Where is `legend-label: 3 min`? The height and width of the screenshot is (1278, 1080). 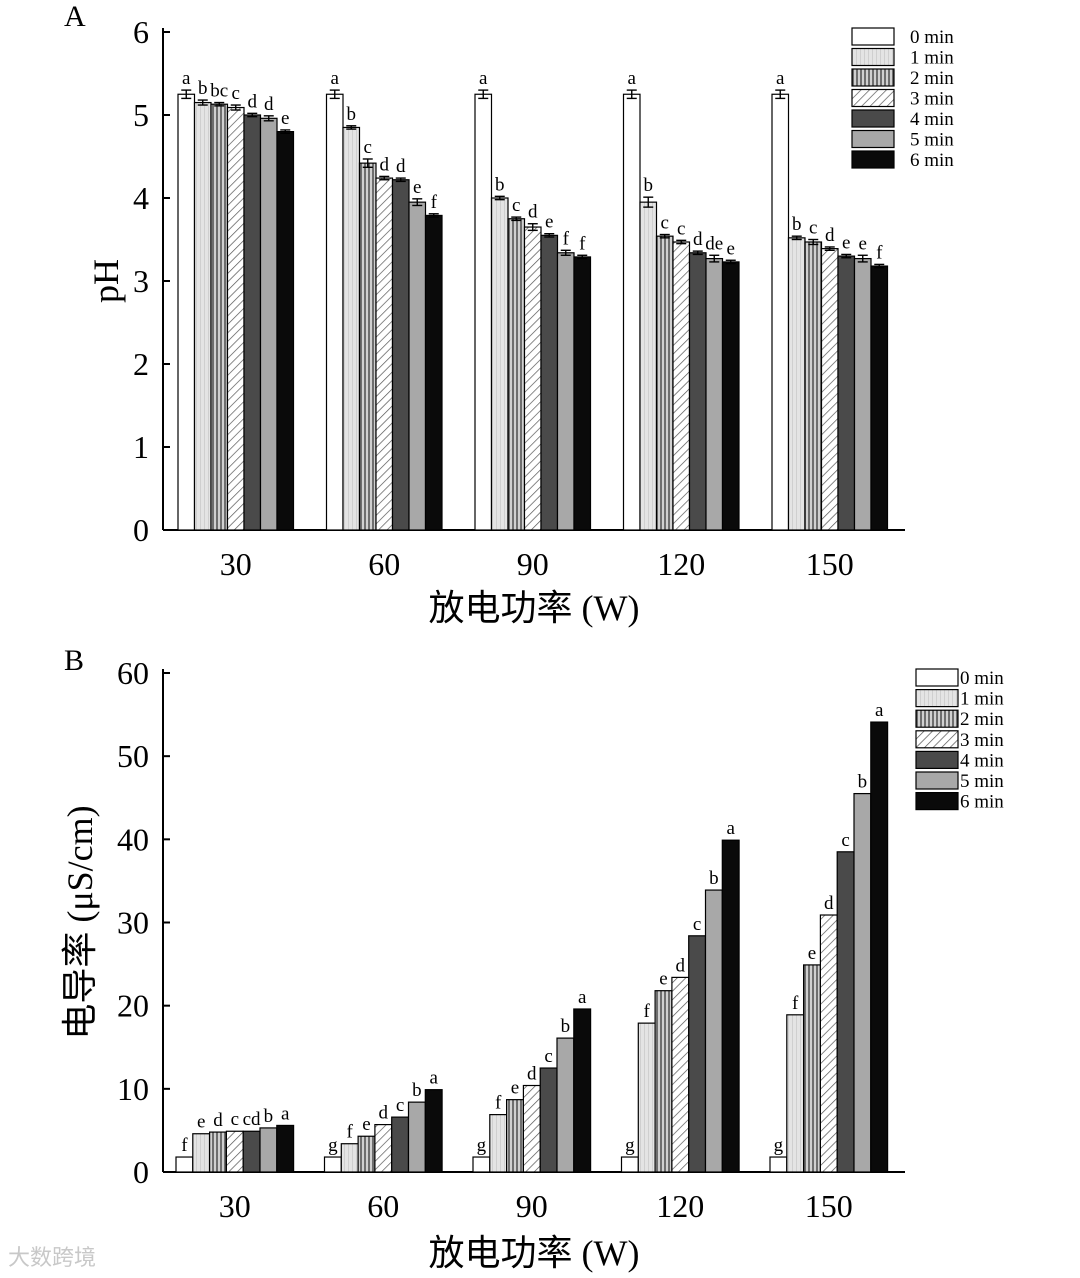 legend-label: 3 min is located at coordinates (982, 740).